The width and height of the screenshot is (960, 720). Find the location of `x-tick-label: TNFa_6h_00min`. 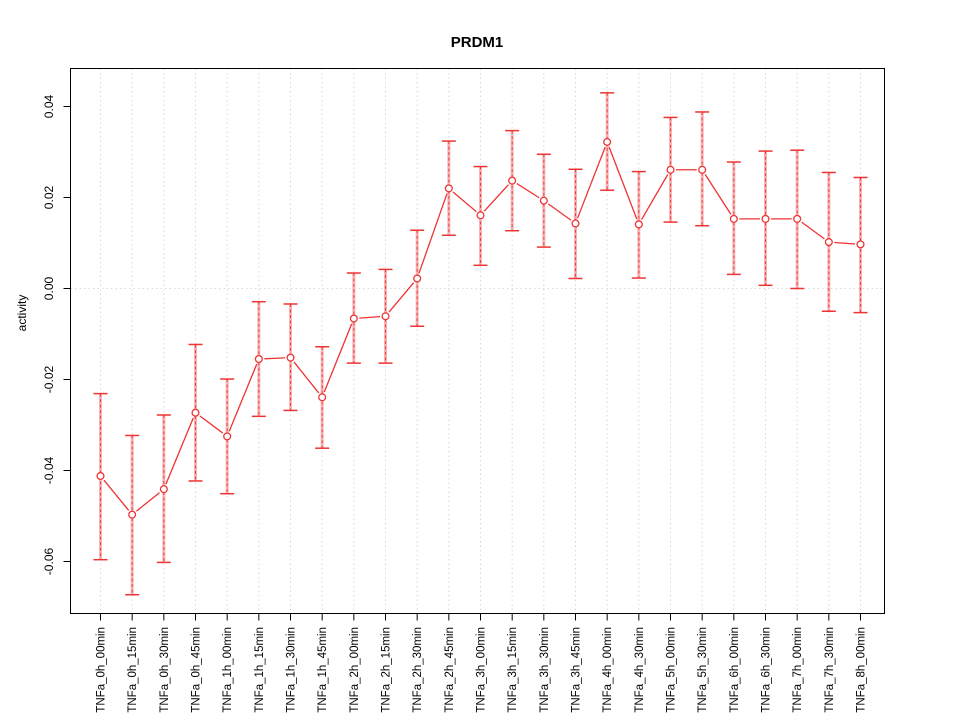

x-tick-label: TNFa_6h_00min is located at coordinates (735, 670).